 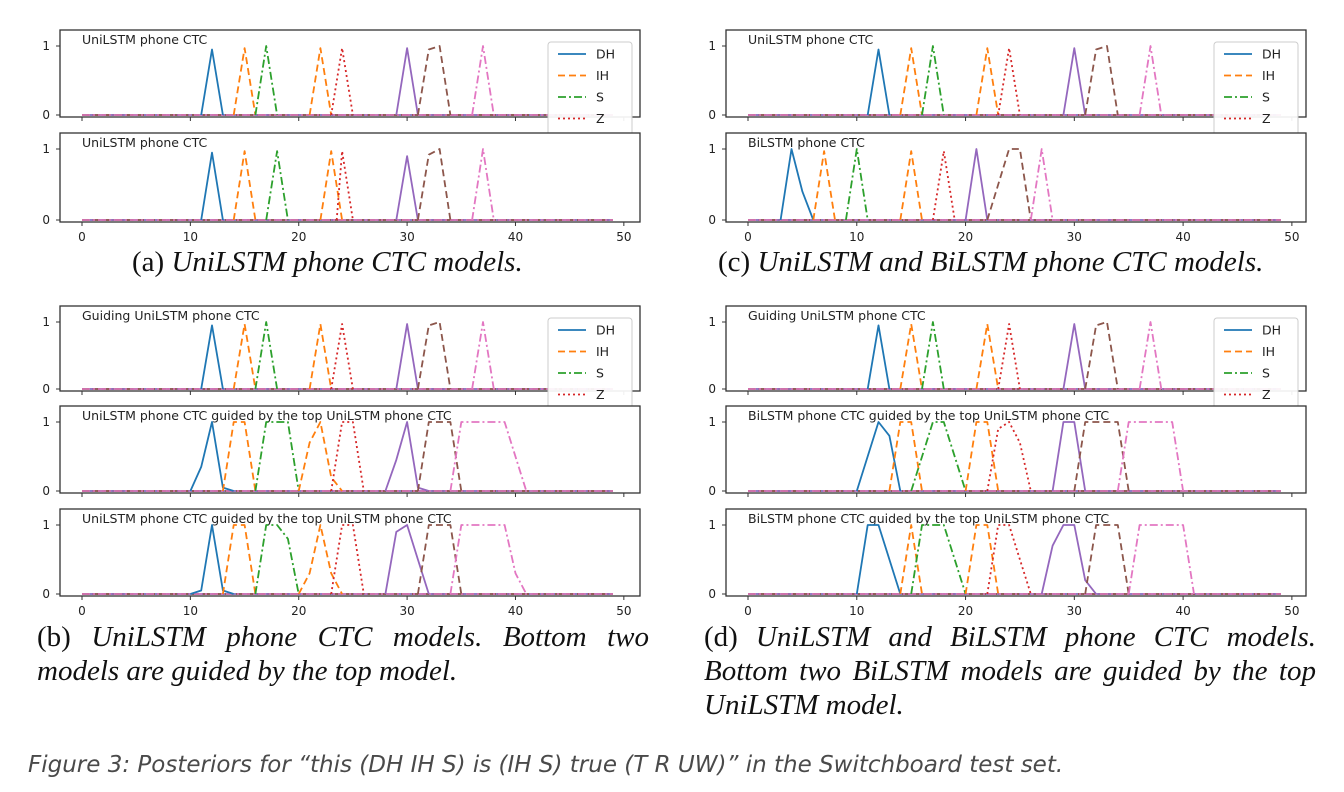 I want to click on subfigure-title-a: UniLSTM phone CTC models., so click(x=347, y=262).